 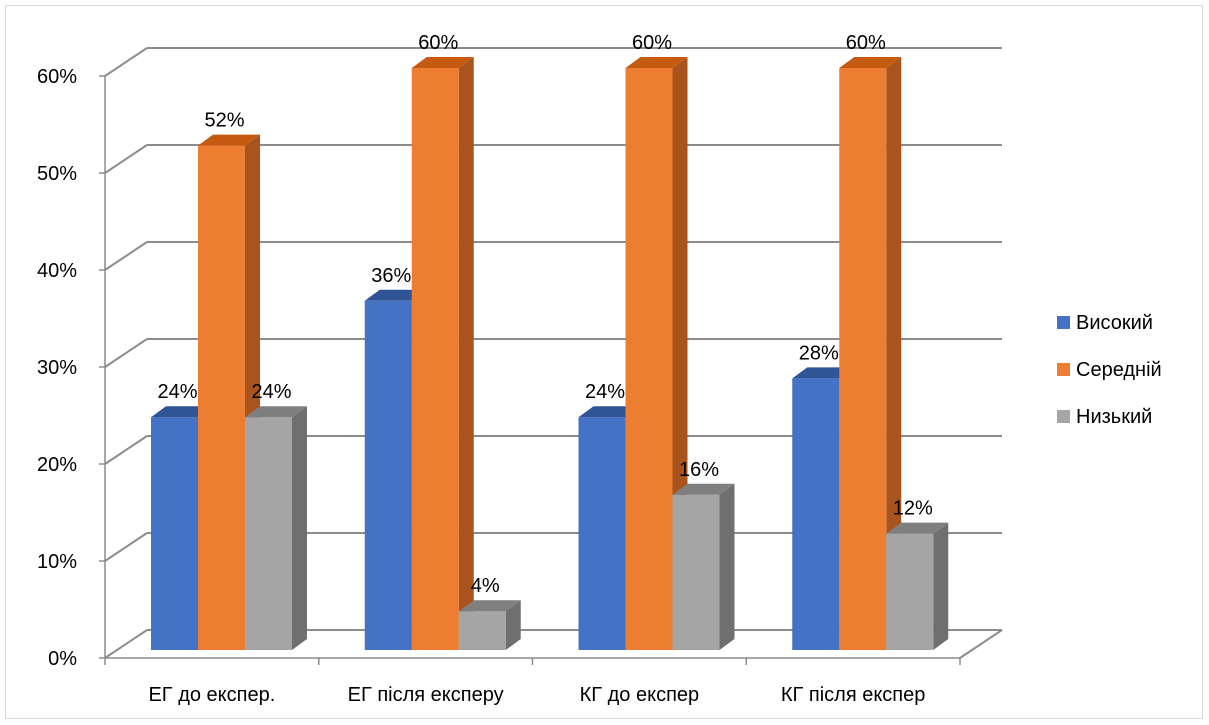 I want to click on legend-label: Середній, so click(x=1119, y=370).